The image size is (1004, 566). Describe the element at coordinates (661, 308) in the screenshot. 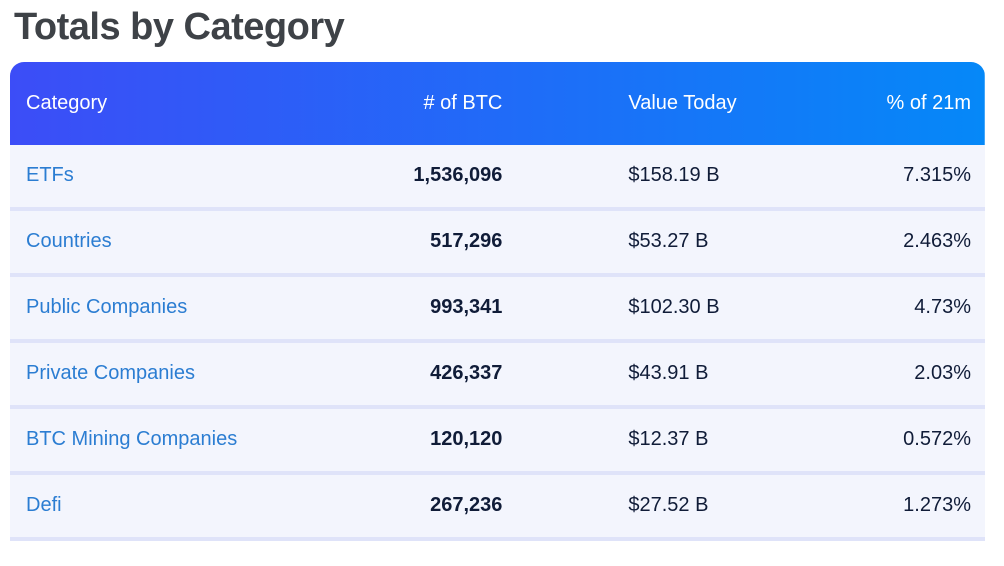

I see `value-today-cell: $102.30 B` at that location.